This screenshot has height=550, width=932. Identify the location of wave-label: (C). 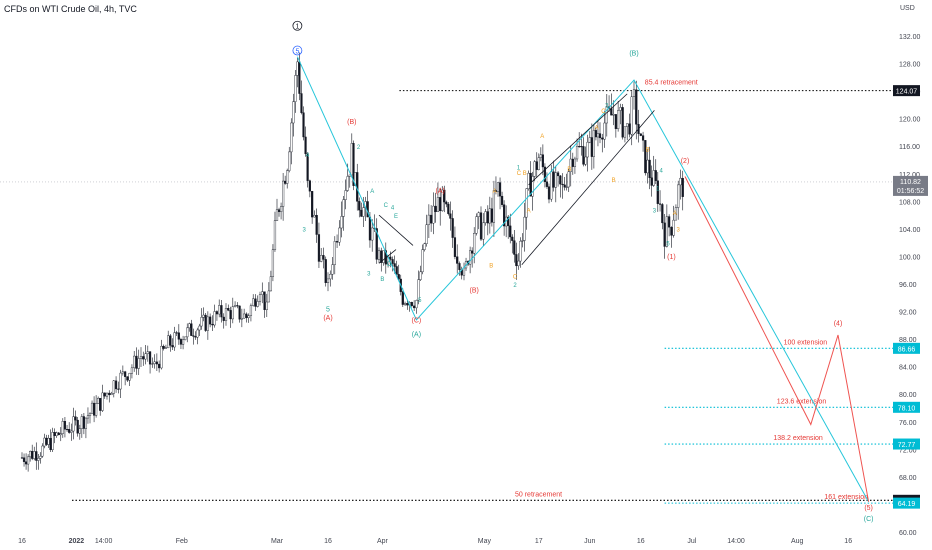
(869, 519).